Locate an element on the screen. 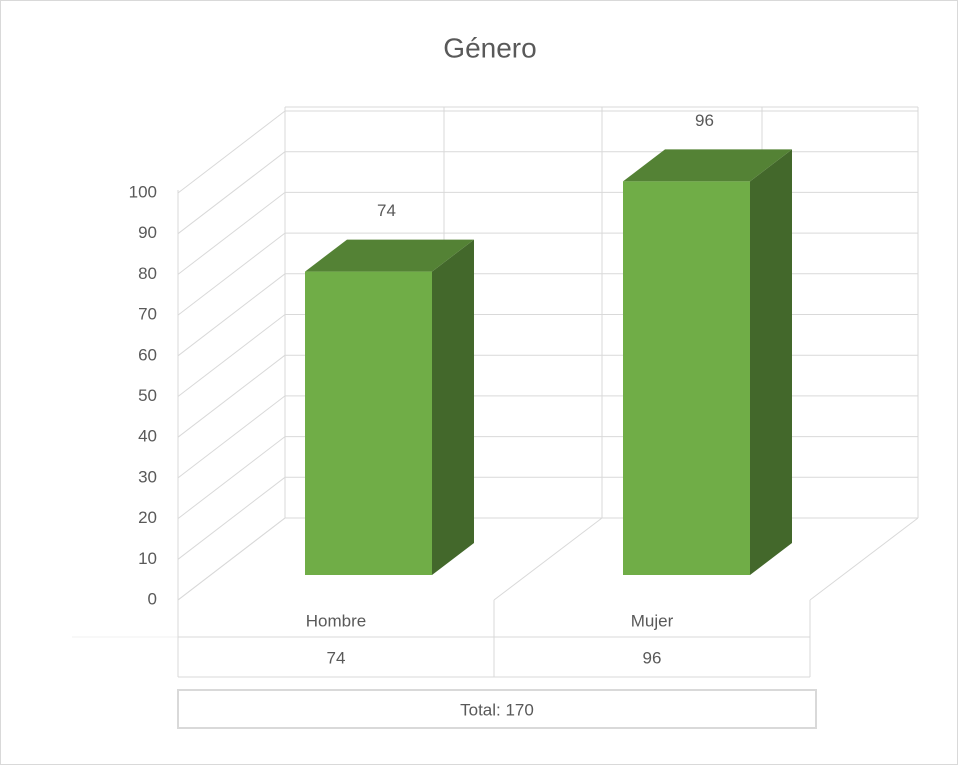 Image resolution: width=958 pixels, height=765 pixels. table-value: 96 is located at coordinates (652, 657).